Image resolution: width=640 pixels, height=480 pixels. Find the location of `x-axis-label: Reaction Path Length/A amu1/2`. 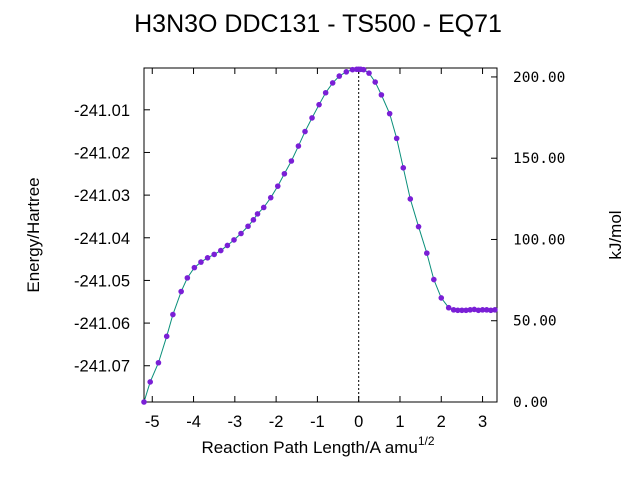

x-axis-label: Reaction Path Length/A amu1/2 is located at coordinates (317, 445).